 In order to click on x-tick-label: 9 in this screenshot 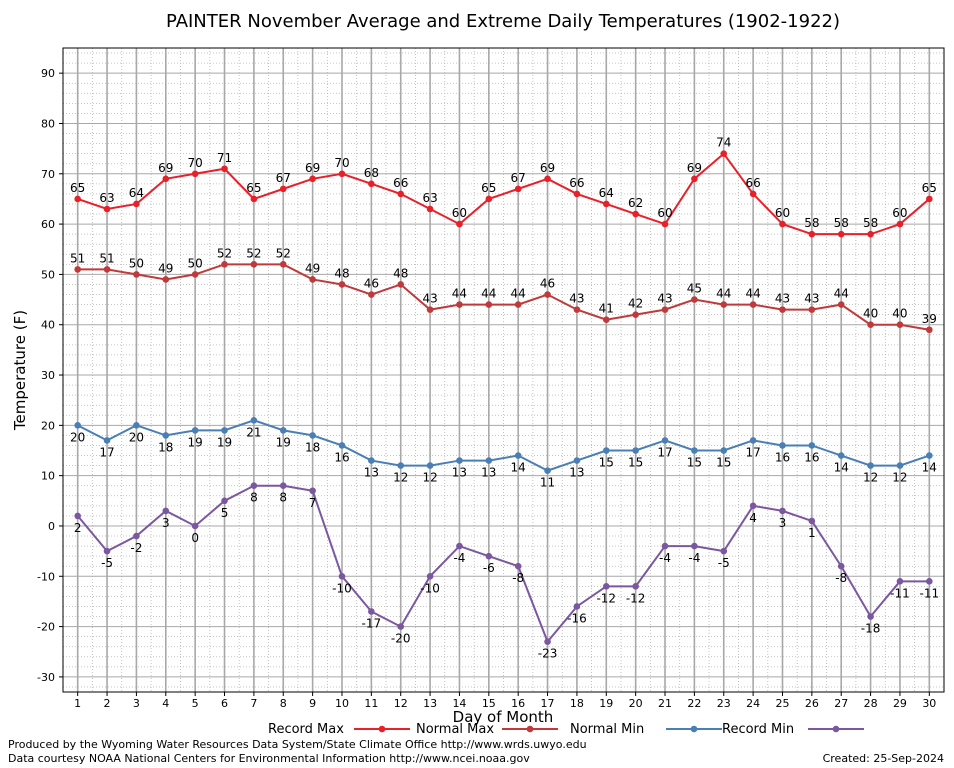, I will do `click(312, 703)`.